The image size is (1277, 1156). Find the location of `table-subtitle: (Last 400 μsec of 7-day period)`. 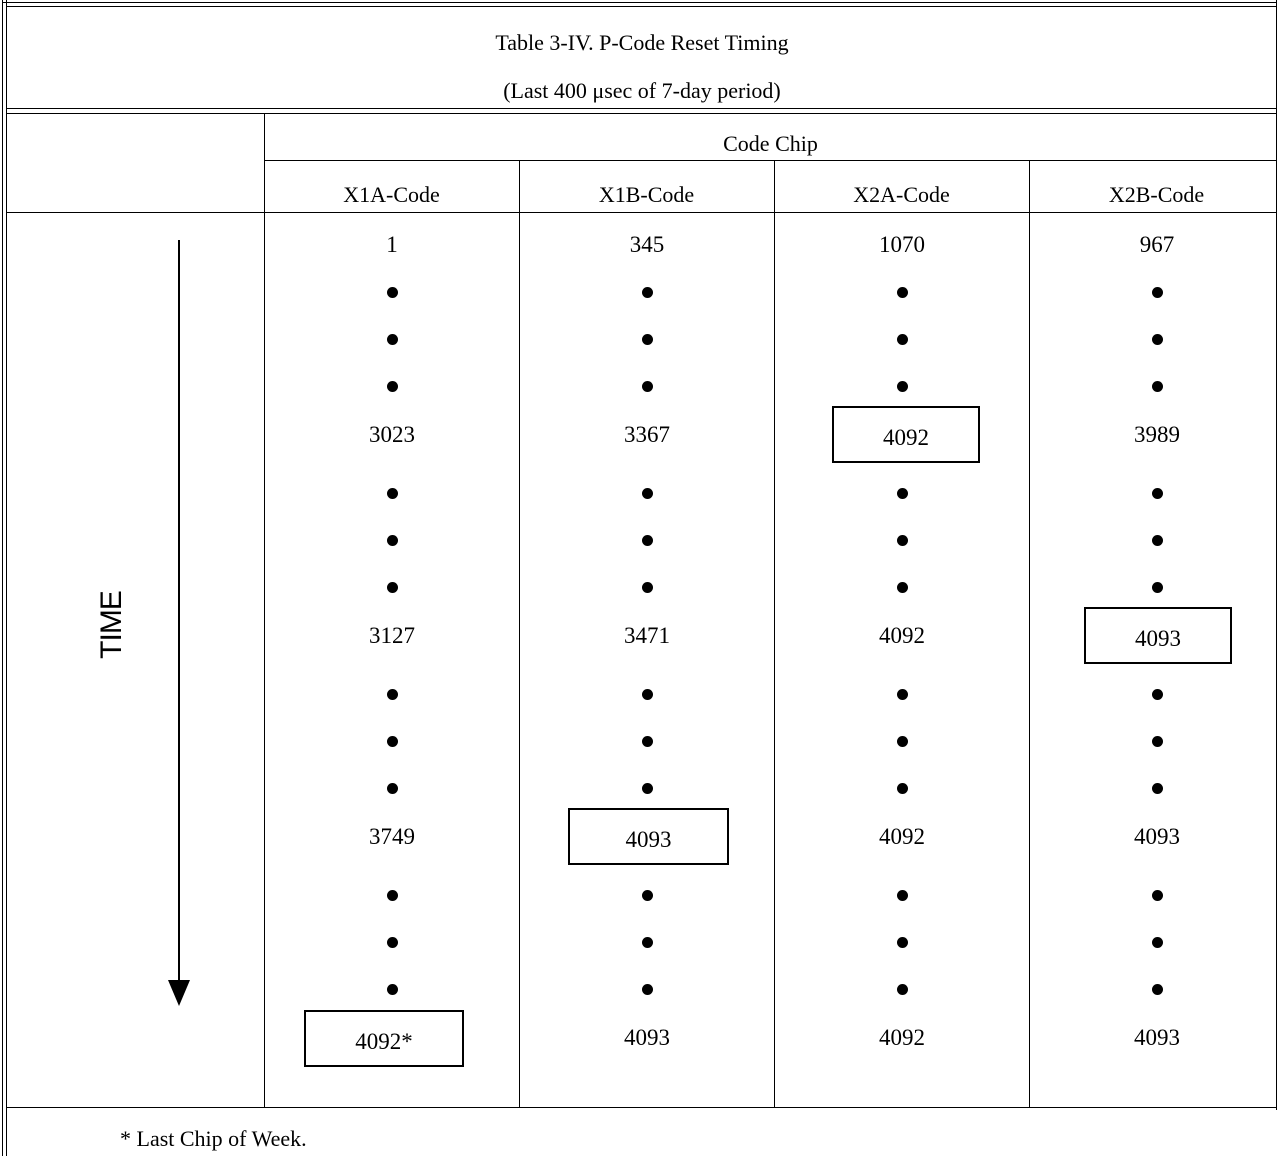

table-subtitle: (Last 400 μsec of 7-day period) is located at coordinates (642, 90).